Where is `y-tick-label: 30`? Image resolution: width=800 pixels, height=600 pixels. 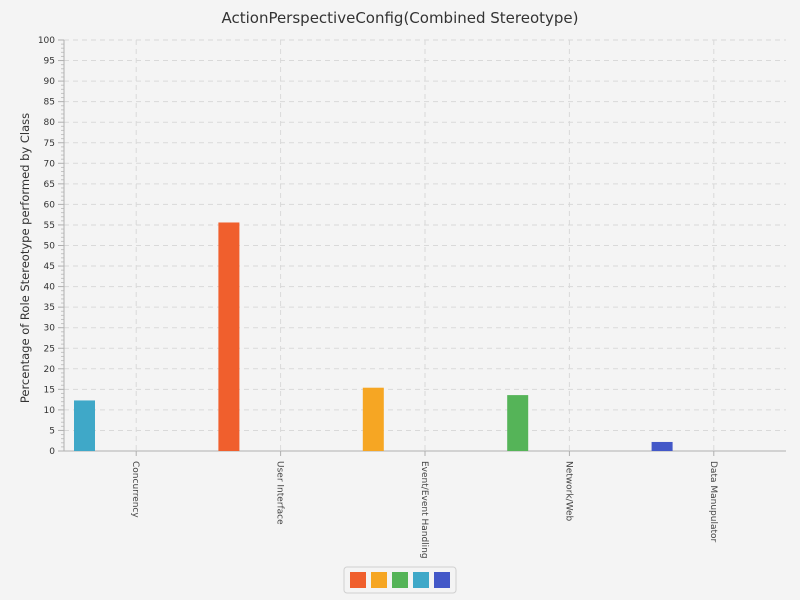 y-tick-label: 30 is located at coordinates (50, 329).